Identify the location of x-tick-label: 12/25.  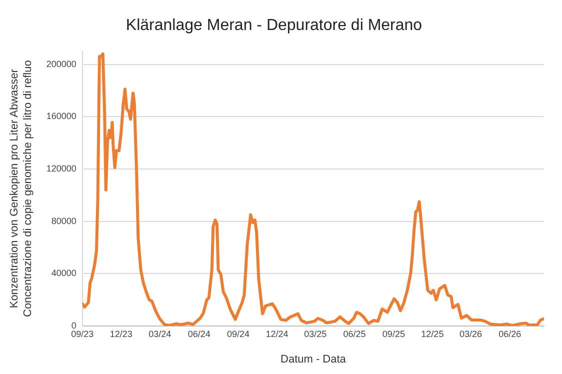
(432, 333).